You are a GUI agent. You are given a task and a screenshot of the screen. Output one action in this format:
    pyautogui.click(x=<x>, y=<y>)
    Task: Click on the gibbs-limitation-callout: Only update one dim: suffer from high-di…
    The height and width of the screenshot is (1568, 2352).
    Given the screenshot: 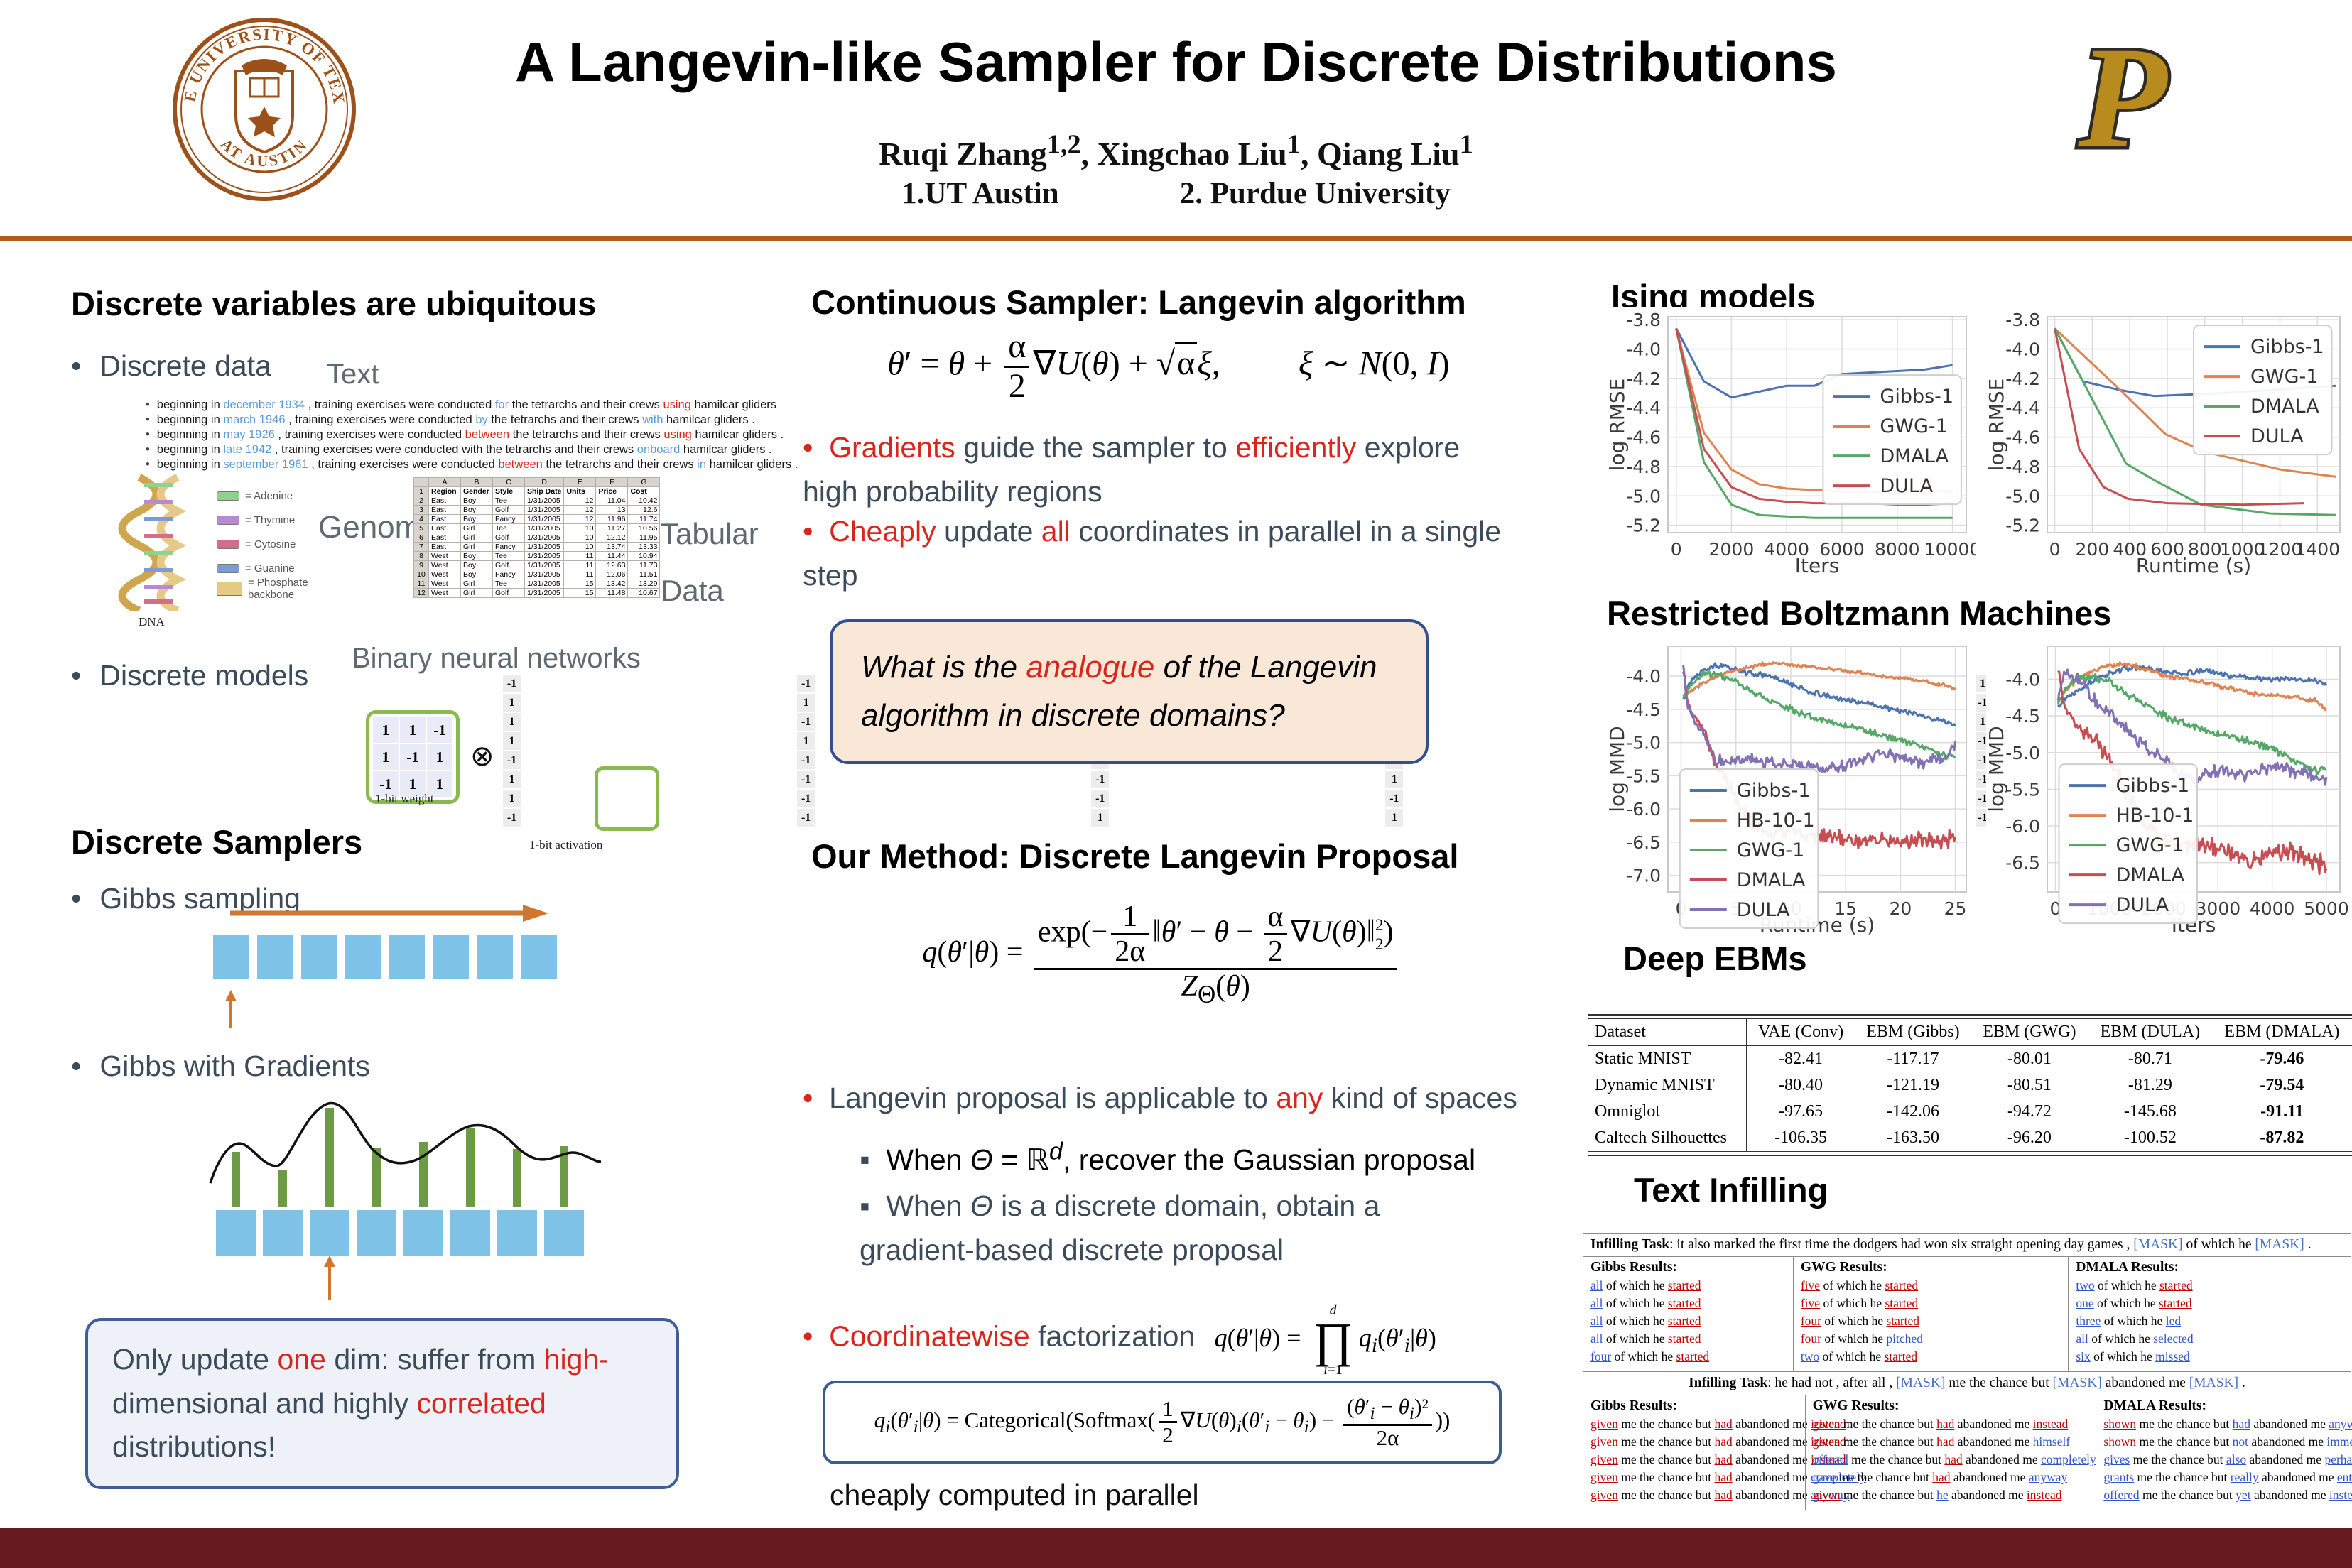 What is the action you would take?
    pyautogui.click(x=382, y=1403)
    